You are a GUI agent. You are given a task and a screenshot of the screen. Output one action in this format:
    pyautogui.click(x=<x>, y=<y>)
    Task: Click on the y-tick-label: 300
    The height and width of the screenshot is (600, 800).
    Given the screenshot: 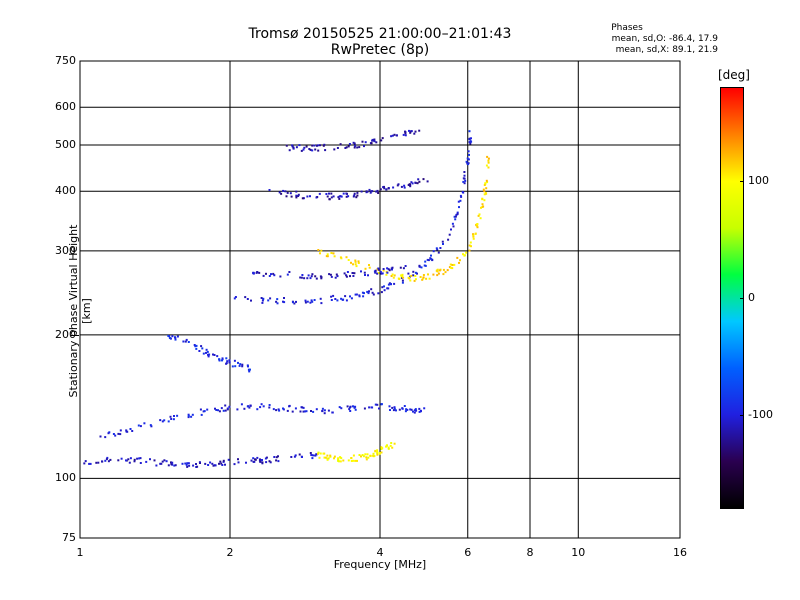 What is the action you would take?
    pyautogui.click(x=65, y=250)
    